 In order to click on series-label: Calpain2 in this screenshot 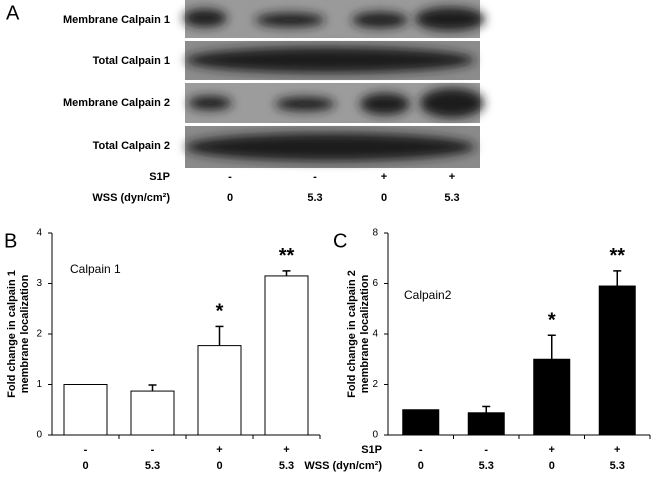, I will do `click(428, 295)`.